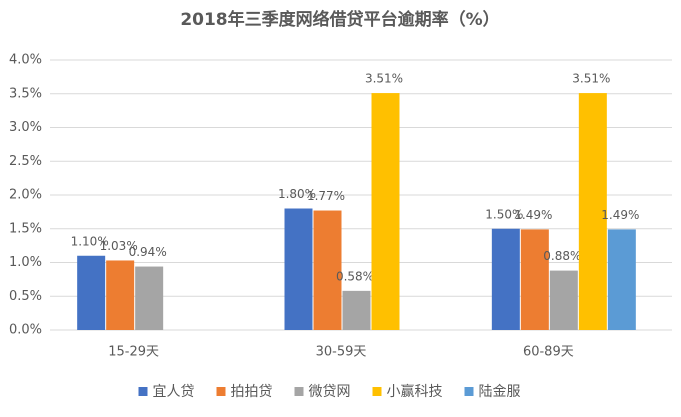 This screenshot has width=681, height=417. What do you see at coordinates (500, 392) in the screenshot?
I see `legend-label: 陆金服` at bounding box center [500, 392].